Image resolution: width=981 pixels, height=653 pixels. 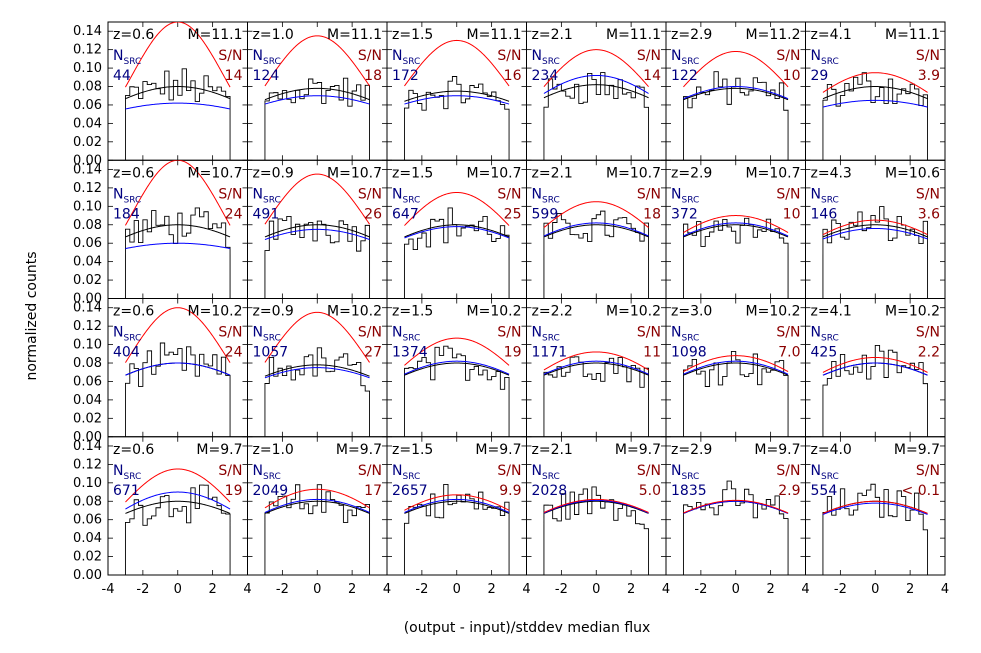 I want to click on sn-value: 19, so click(x=513, y=353).